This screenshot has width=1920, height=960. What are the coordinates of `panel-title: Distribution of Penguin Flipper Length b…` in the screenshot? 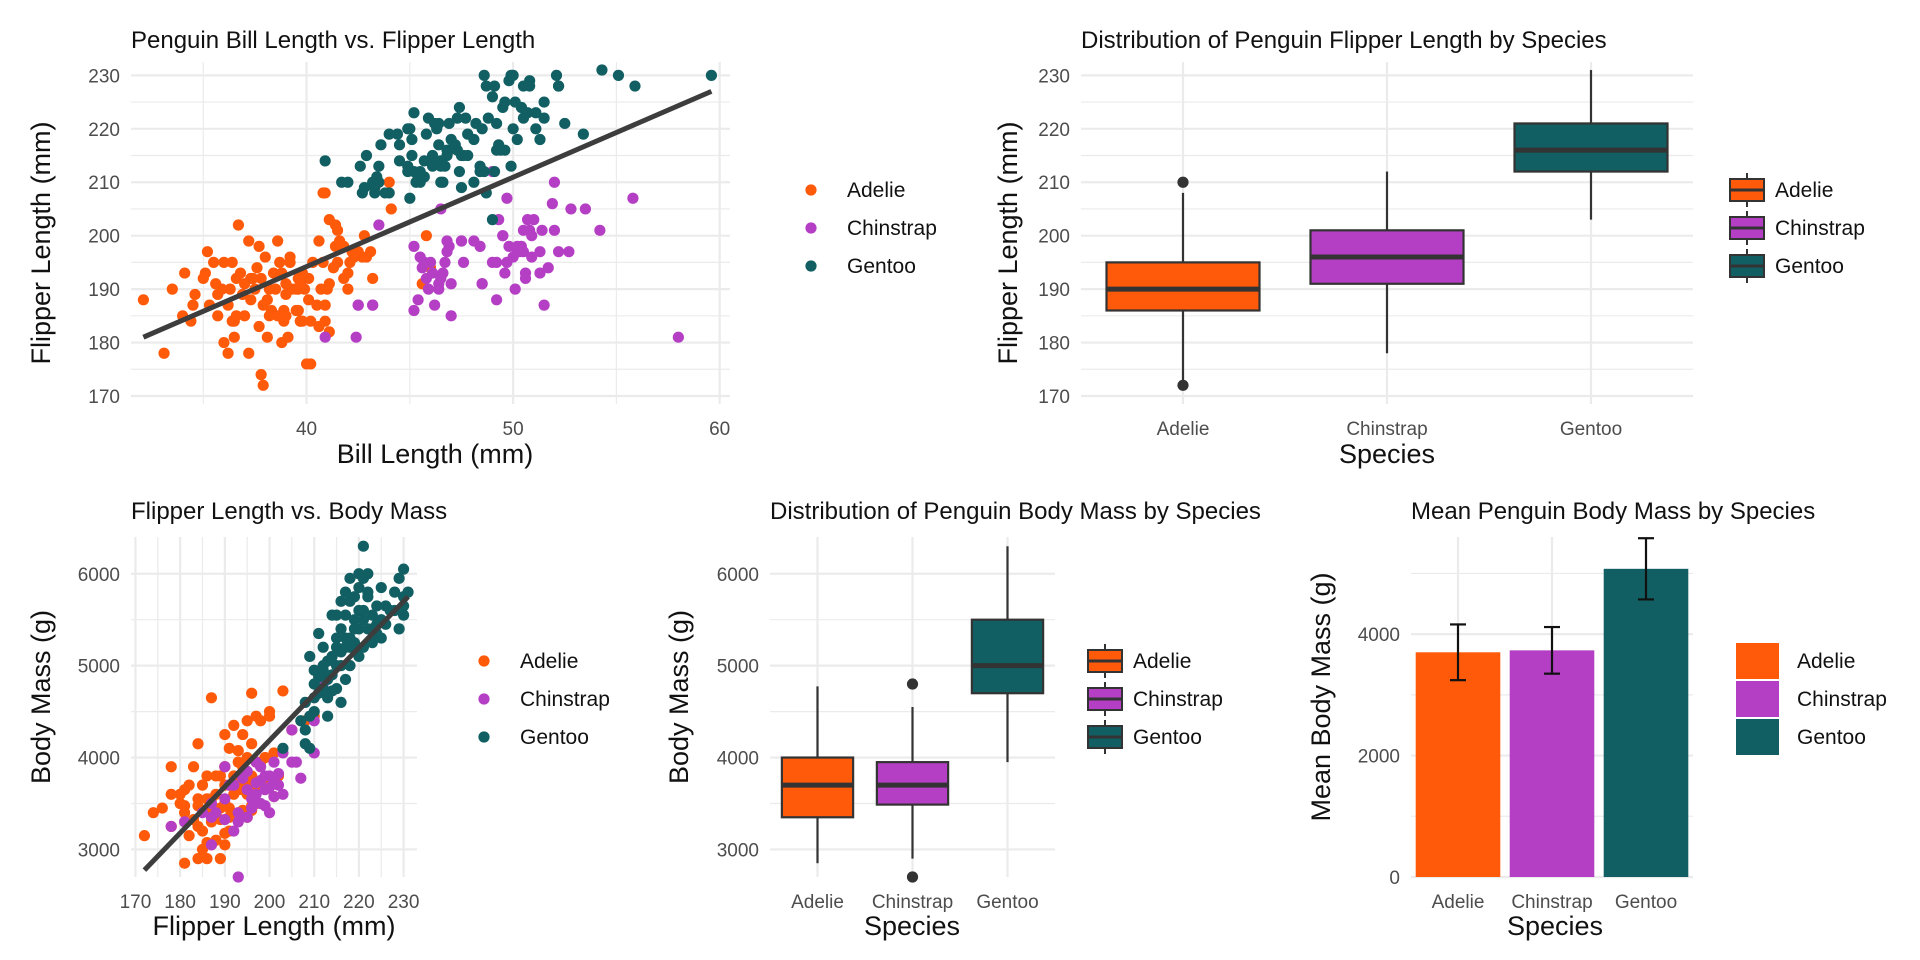 It's located at (1344, 40).